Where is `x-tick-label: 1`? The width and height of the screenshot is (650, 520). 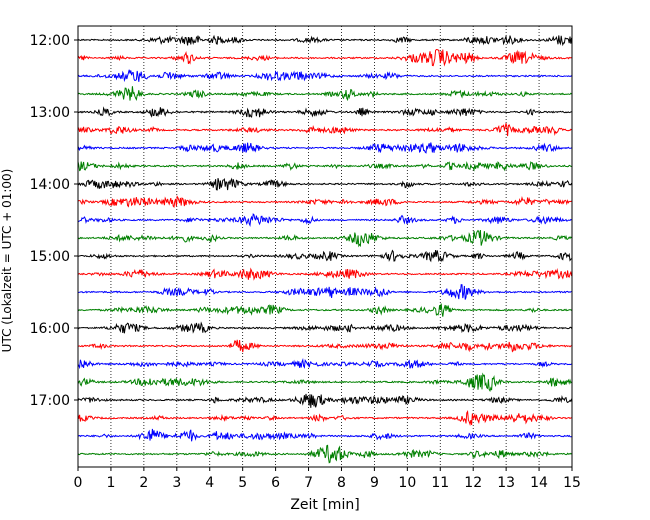
x-tick-label: 1 is located at coordinates (110, 483).